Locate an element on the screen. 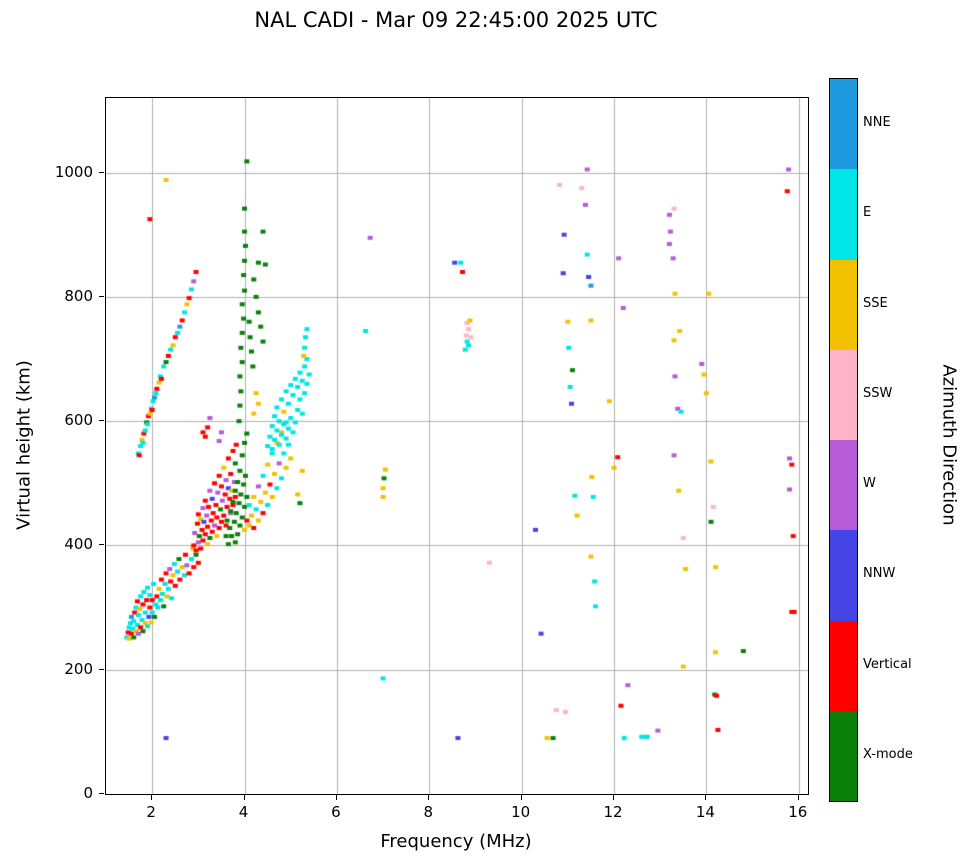 Image resolution: width=972 pixels, height=865 pixels. x-axis-label: Frequency (MHz) is located at coordinates (456, 841).